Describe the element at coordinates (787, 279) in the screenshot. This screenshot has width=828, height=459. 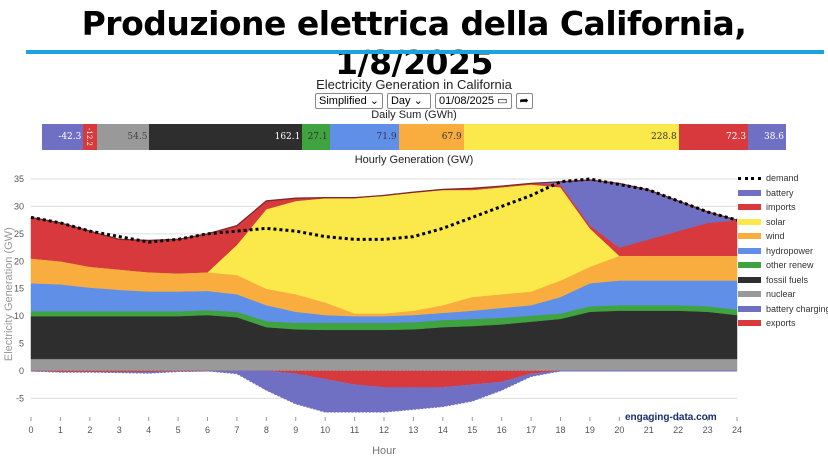
I see `legend-label: fossil fuels` at that location.